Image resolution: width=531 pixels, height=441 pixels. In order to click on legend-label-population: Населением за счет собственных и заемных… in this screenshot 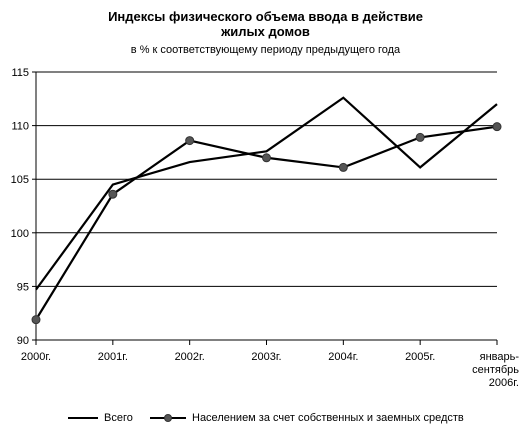, I will do `click(328, 418)`.